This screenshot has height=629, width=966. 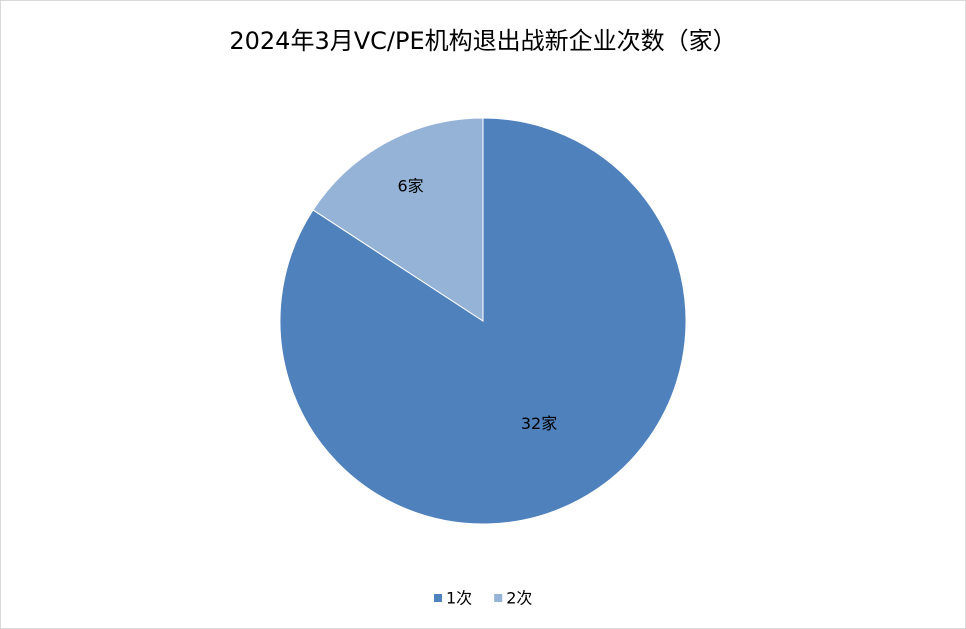 I want to click on chart-title: 2024年3月VC/PE机构退出战新企业次数（家）, so click(x=482, y=41).